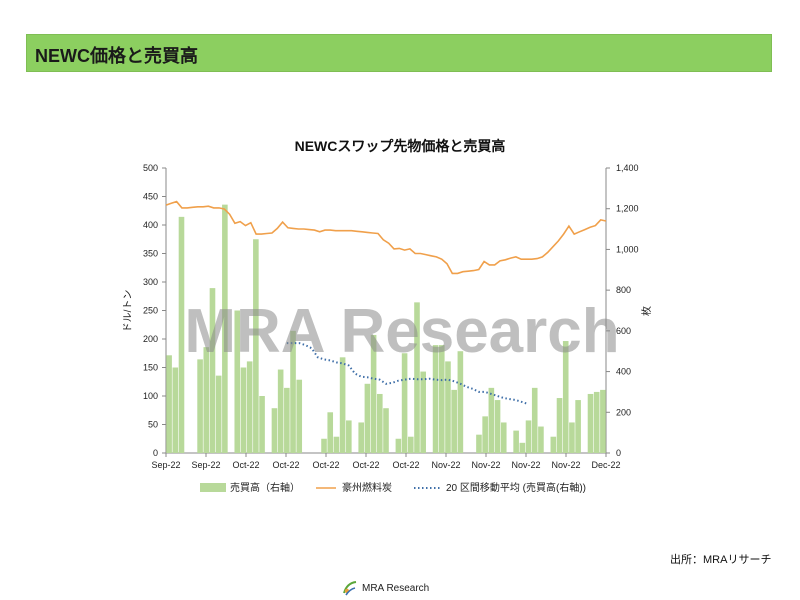  I want to click on right-tick-label: 1,200, so click(627, 209).